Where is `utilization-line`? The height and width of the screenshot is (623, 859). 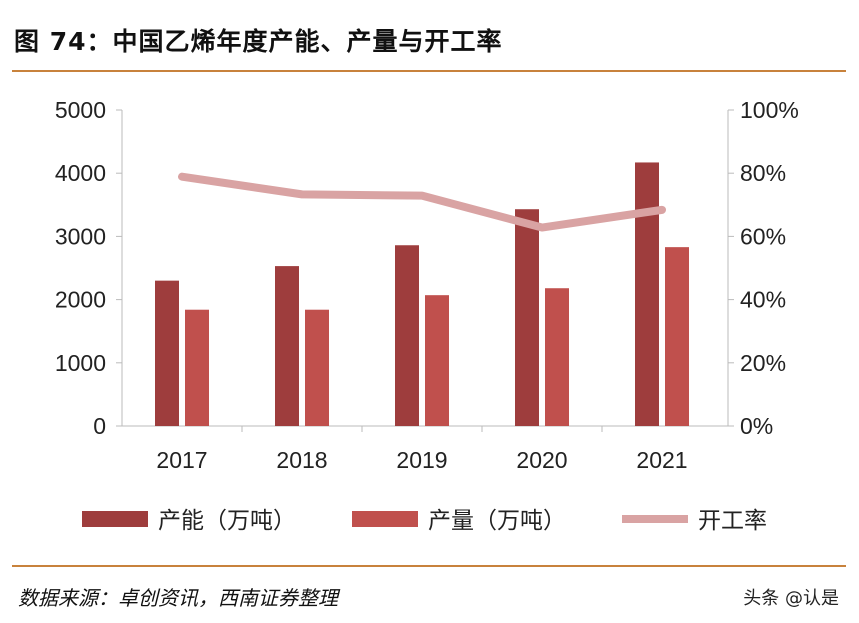 utilization-line is located at coordinates (422, 202).